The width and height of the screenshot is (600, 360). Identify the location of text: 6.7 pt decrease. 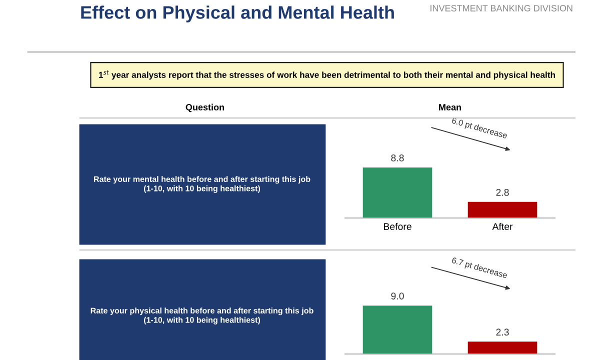
(479, 268).